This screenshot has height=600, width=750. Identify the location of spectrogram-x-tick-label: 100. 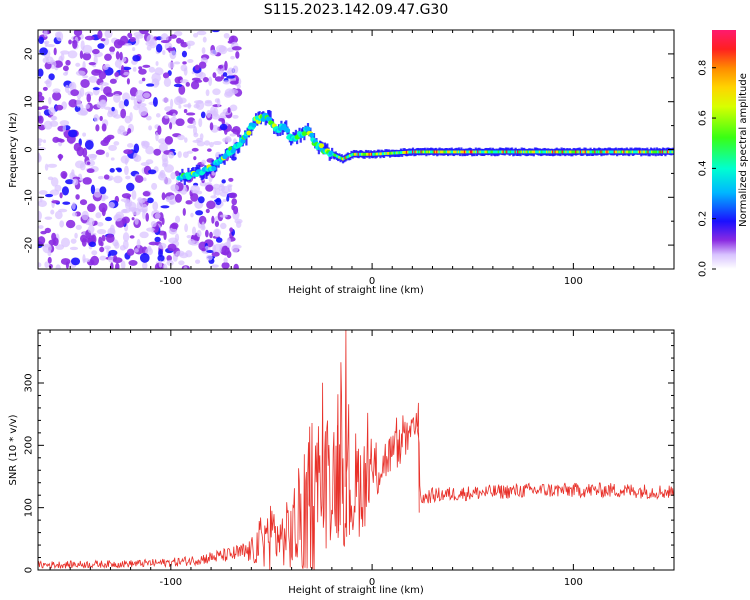
(573, 281).